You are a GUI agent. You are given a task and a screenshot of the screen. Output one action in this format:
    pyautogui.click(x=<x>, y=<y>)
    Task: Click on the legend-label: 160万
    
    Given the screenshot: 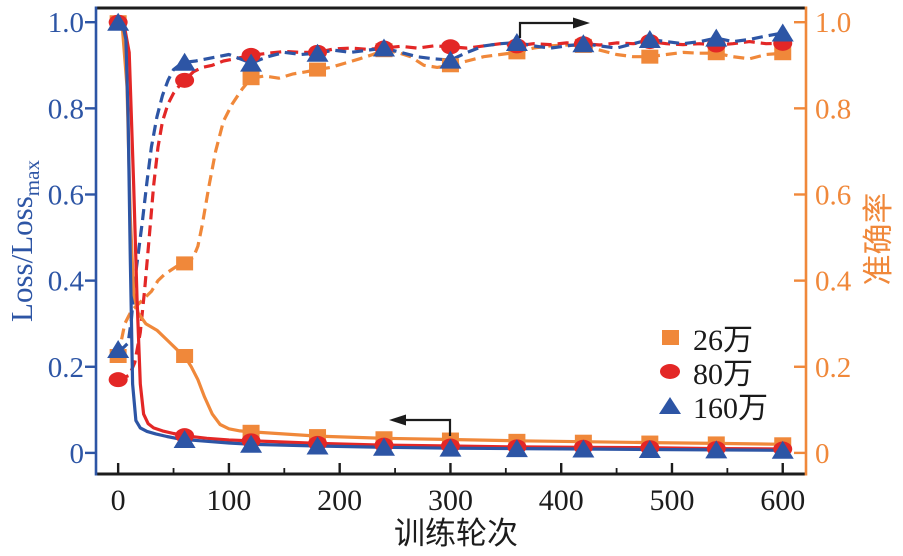 What is the action you would take?
    pyautogui.click(x=730, y=408)
    